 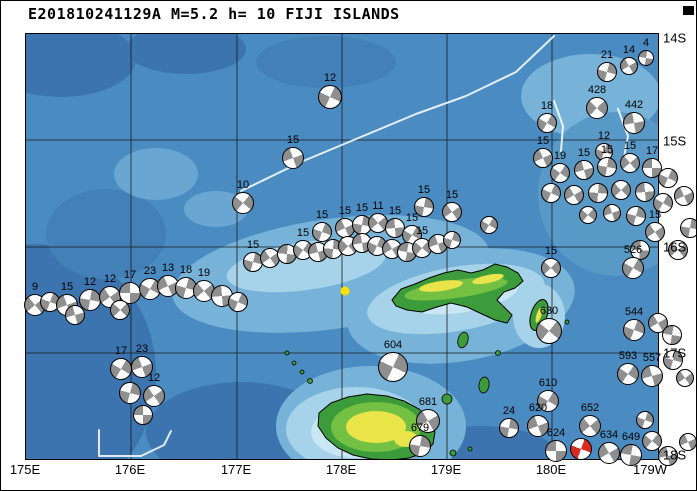 I want to click on focal-mechanism-highlighted, so click(x=581, y=449).